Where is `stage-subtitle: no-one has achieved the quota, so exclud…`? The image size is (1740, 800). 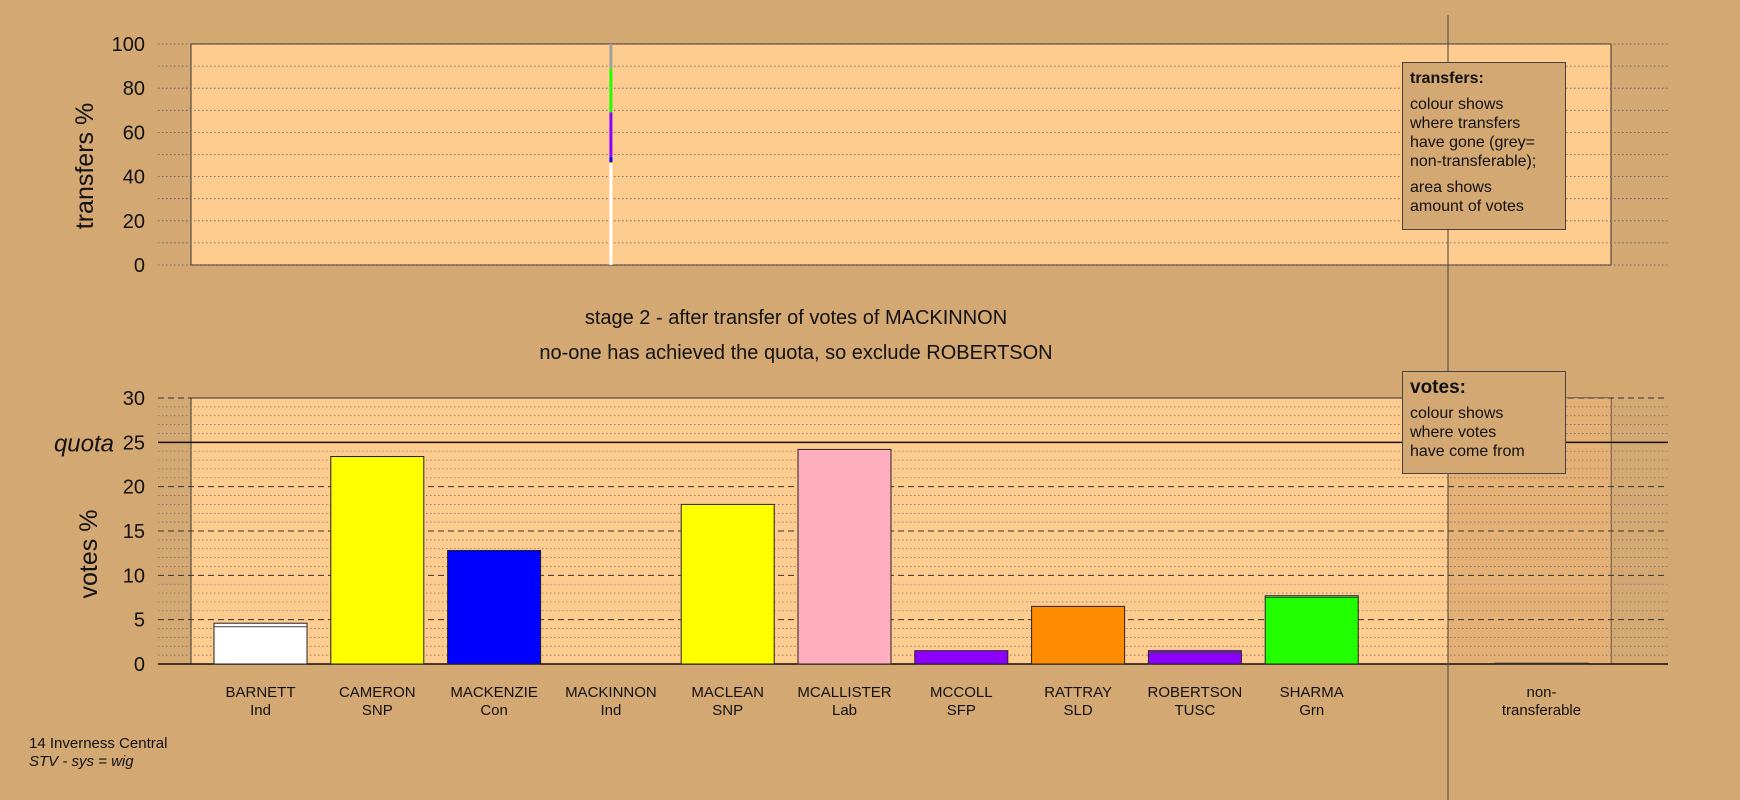
stage-subtitle: no-one has achieved the quota, so exclud… is located at coordinates (795, 353).